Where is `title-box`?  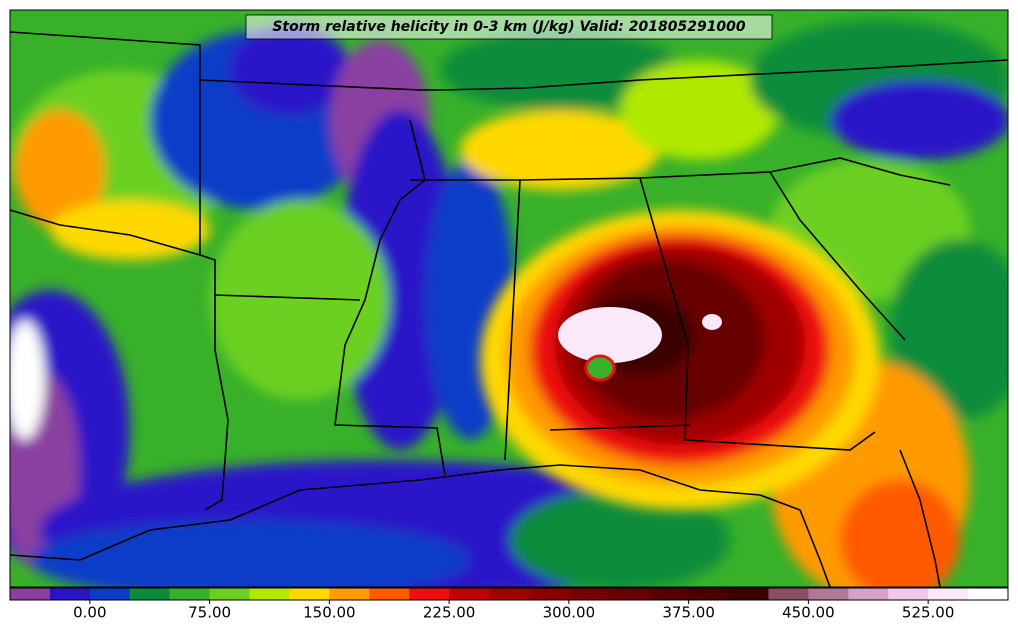 title-box is located at coordinates (509, 27).